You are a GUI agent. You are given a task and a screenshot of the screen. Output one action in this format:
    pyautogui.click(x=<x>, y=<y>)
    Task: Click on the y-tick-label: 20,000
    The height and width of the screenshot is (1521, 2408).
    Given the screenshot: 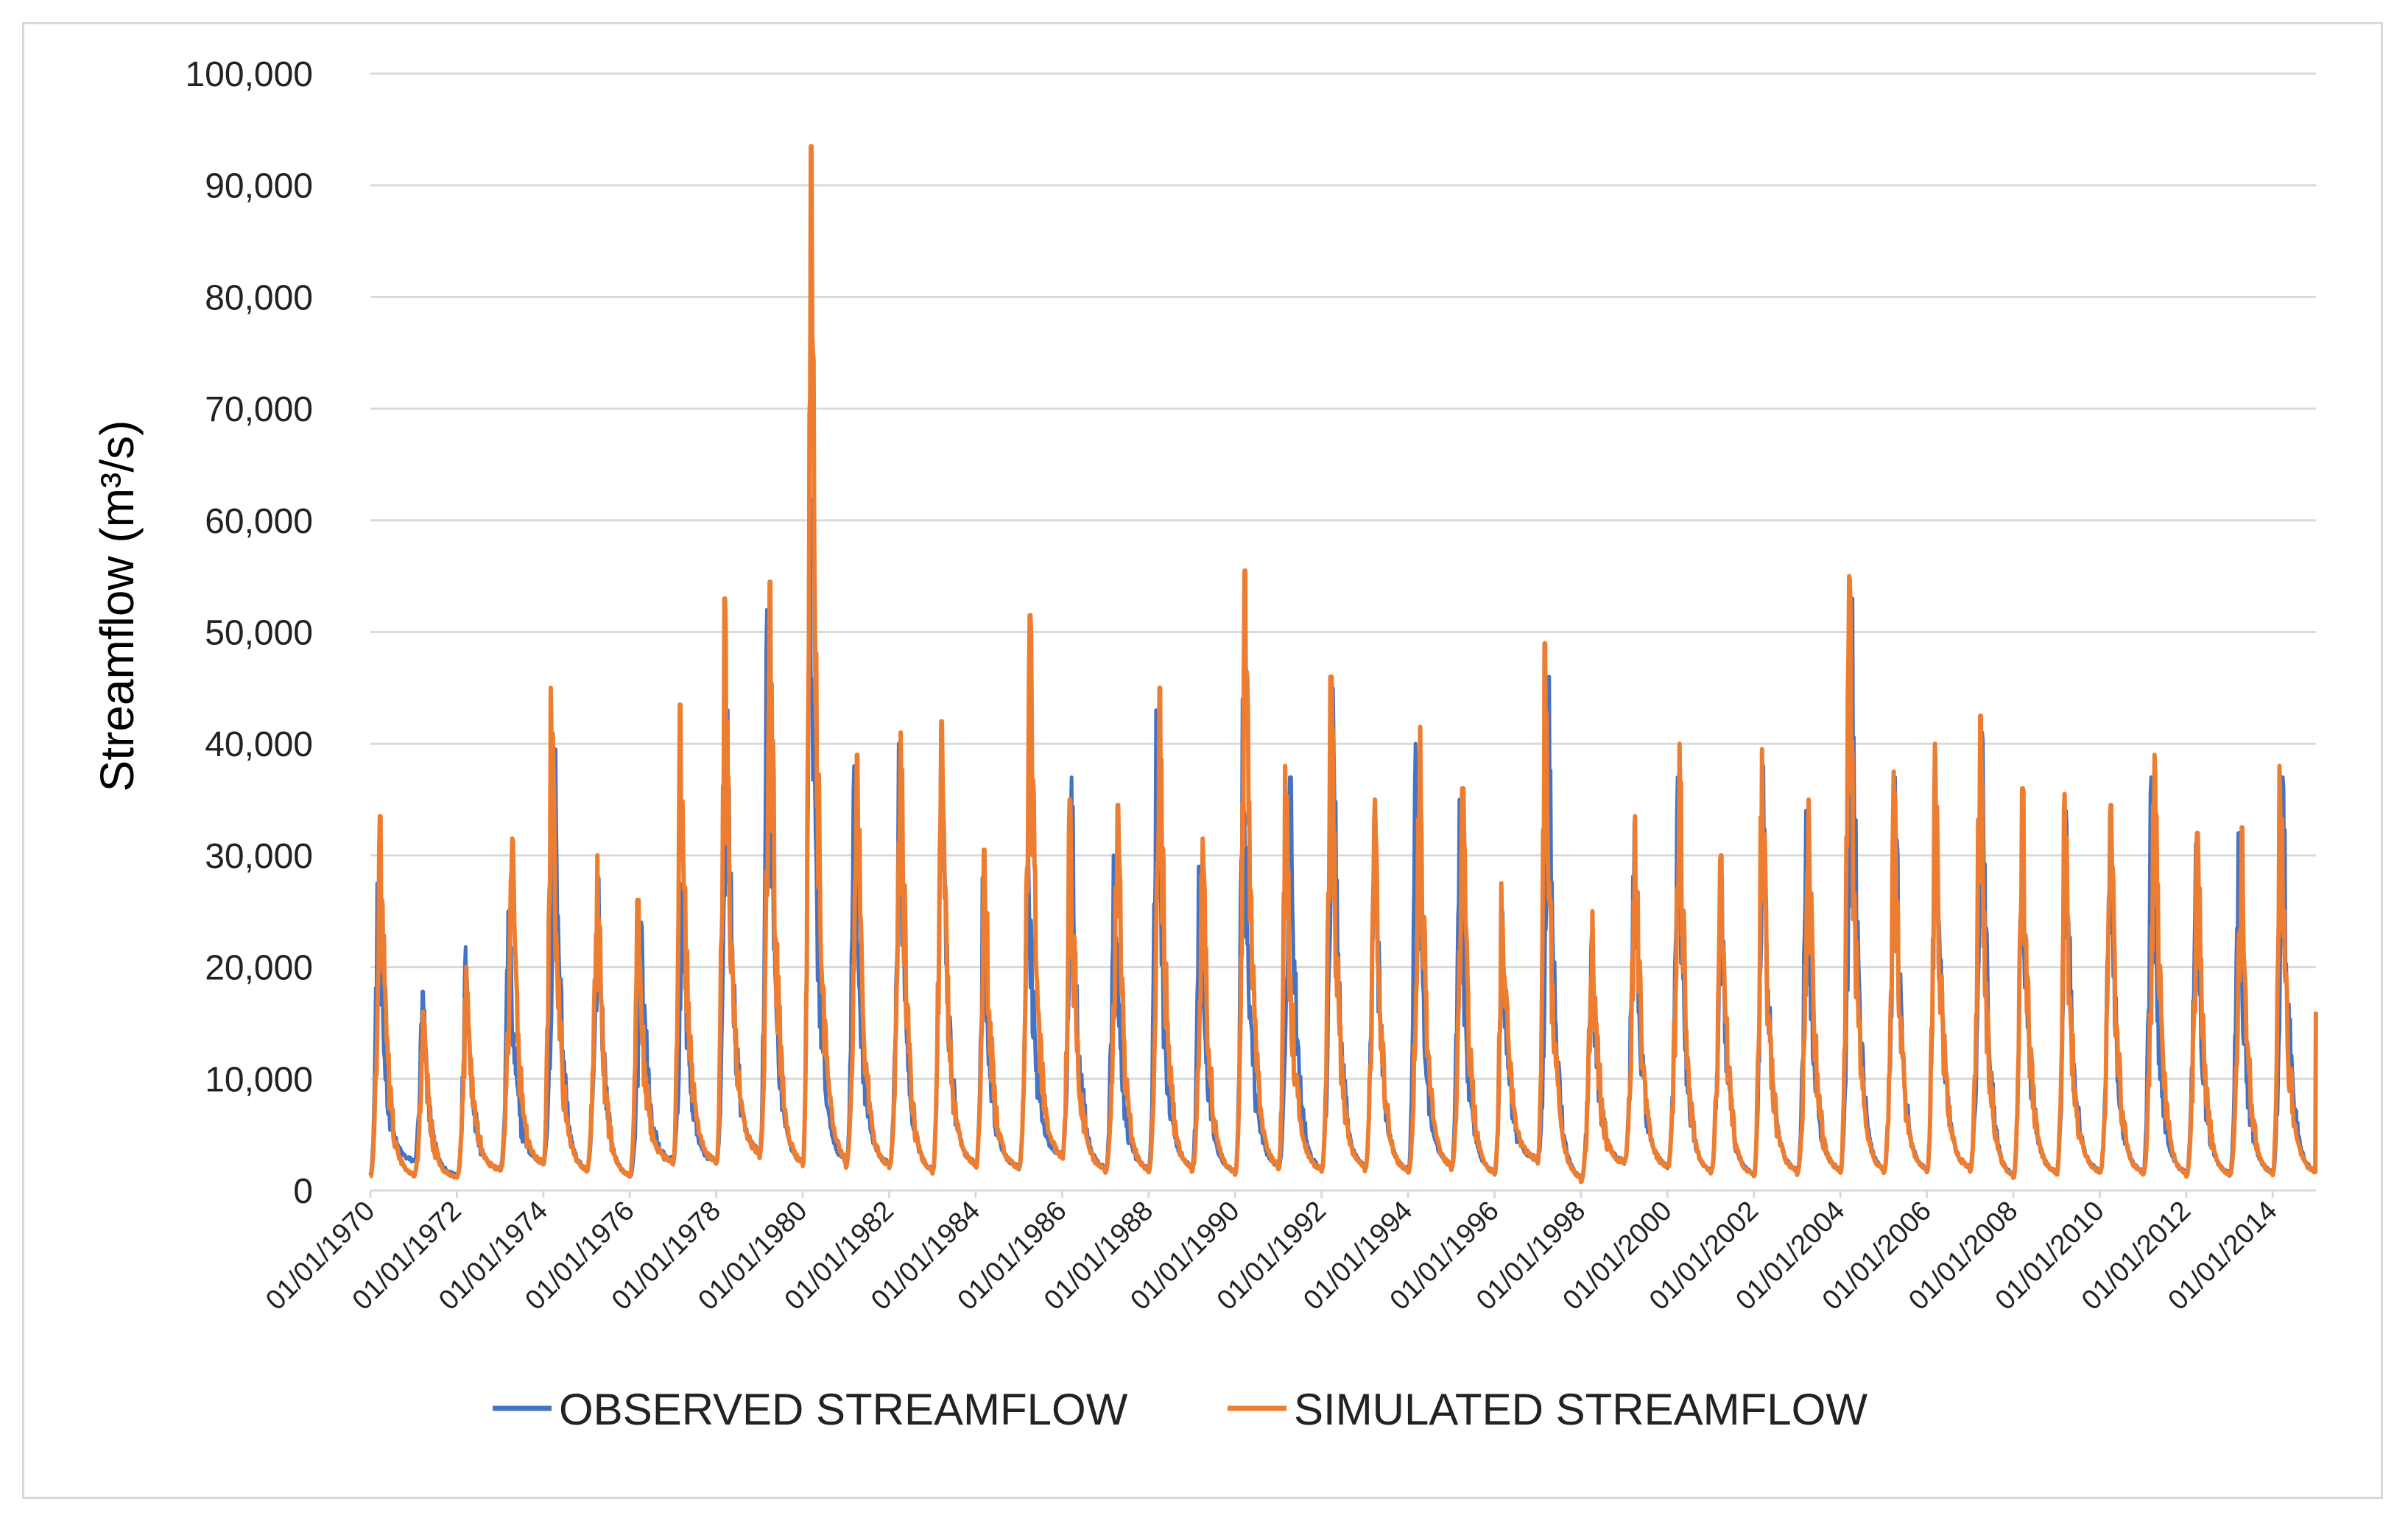 What is the action you would take?
    pyautogui.click(x=259, y=969)
    